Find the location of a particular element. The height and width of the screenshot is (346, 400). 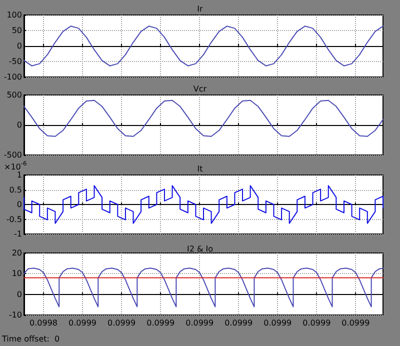

text: Time offset: 0 is located at coordinates (30, 339).